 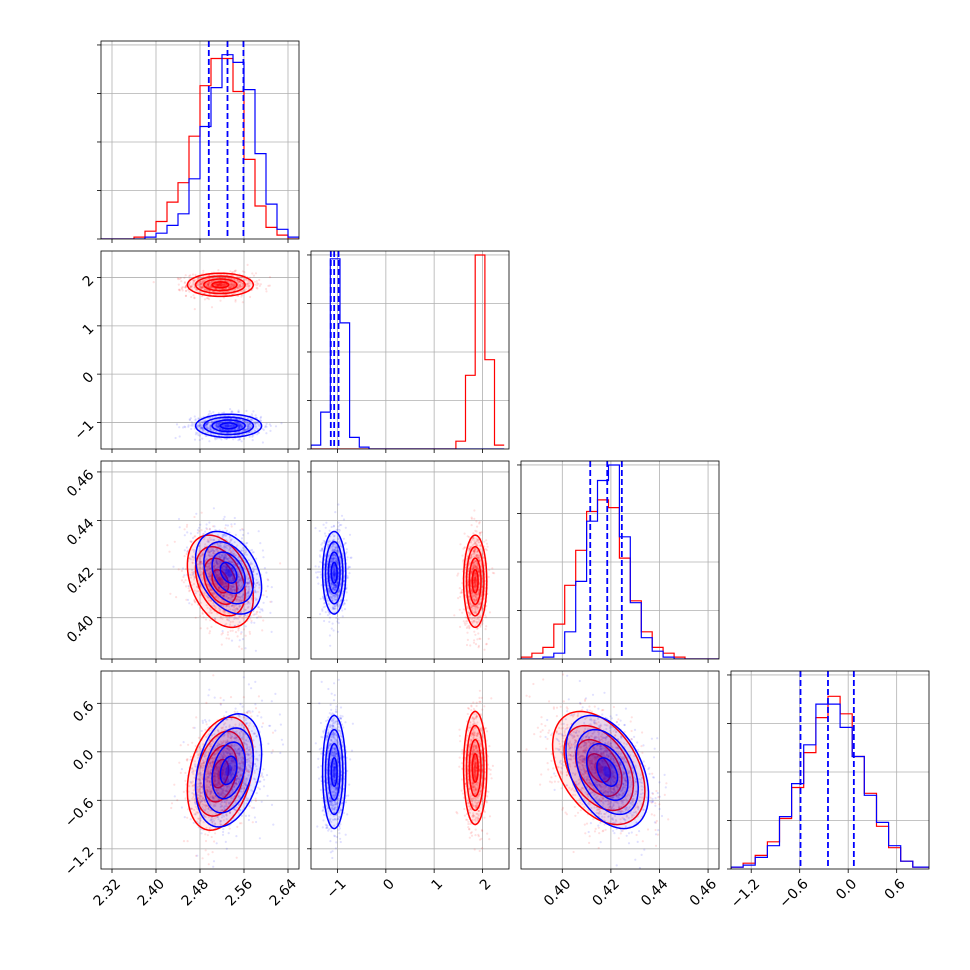 I want to click on density-fill-series_b, so click(x=228, y=573).